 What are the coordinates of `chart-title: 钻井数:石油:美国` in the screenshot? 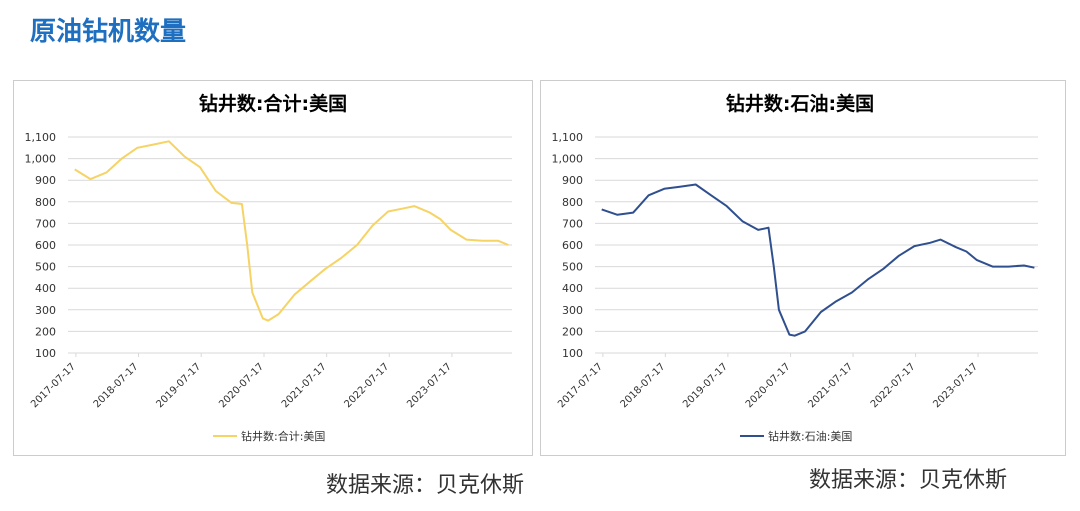 It's located at (800, 103).